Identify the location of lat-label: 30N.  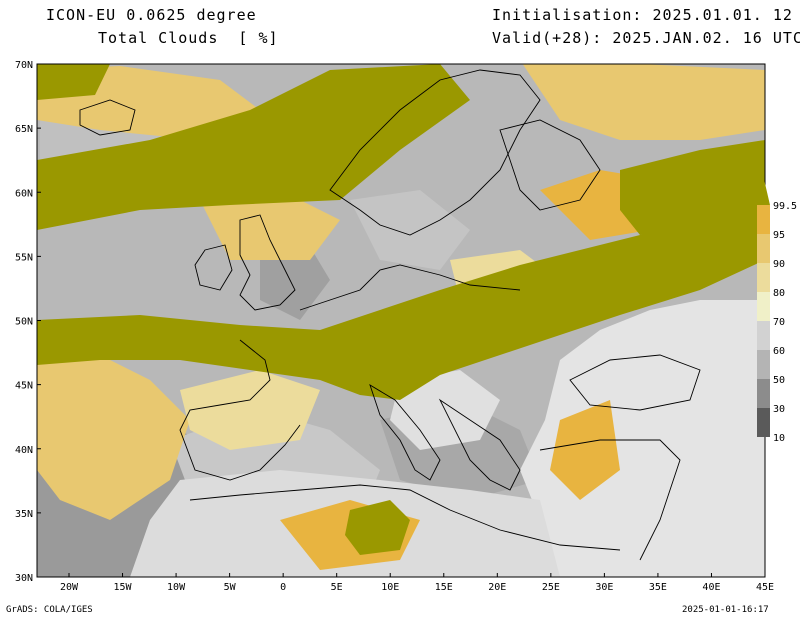
(24, 578).